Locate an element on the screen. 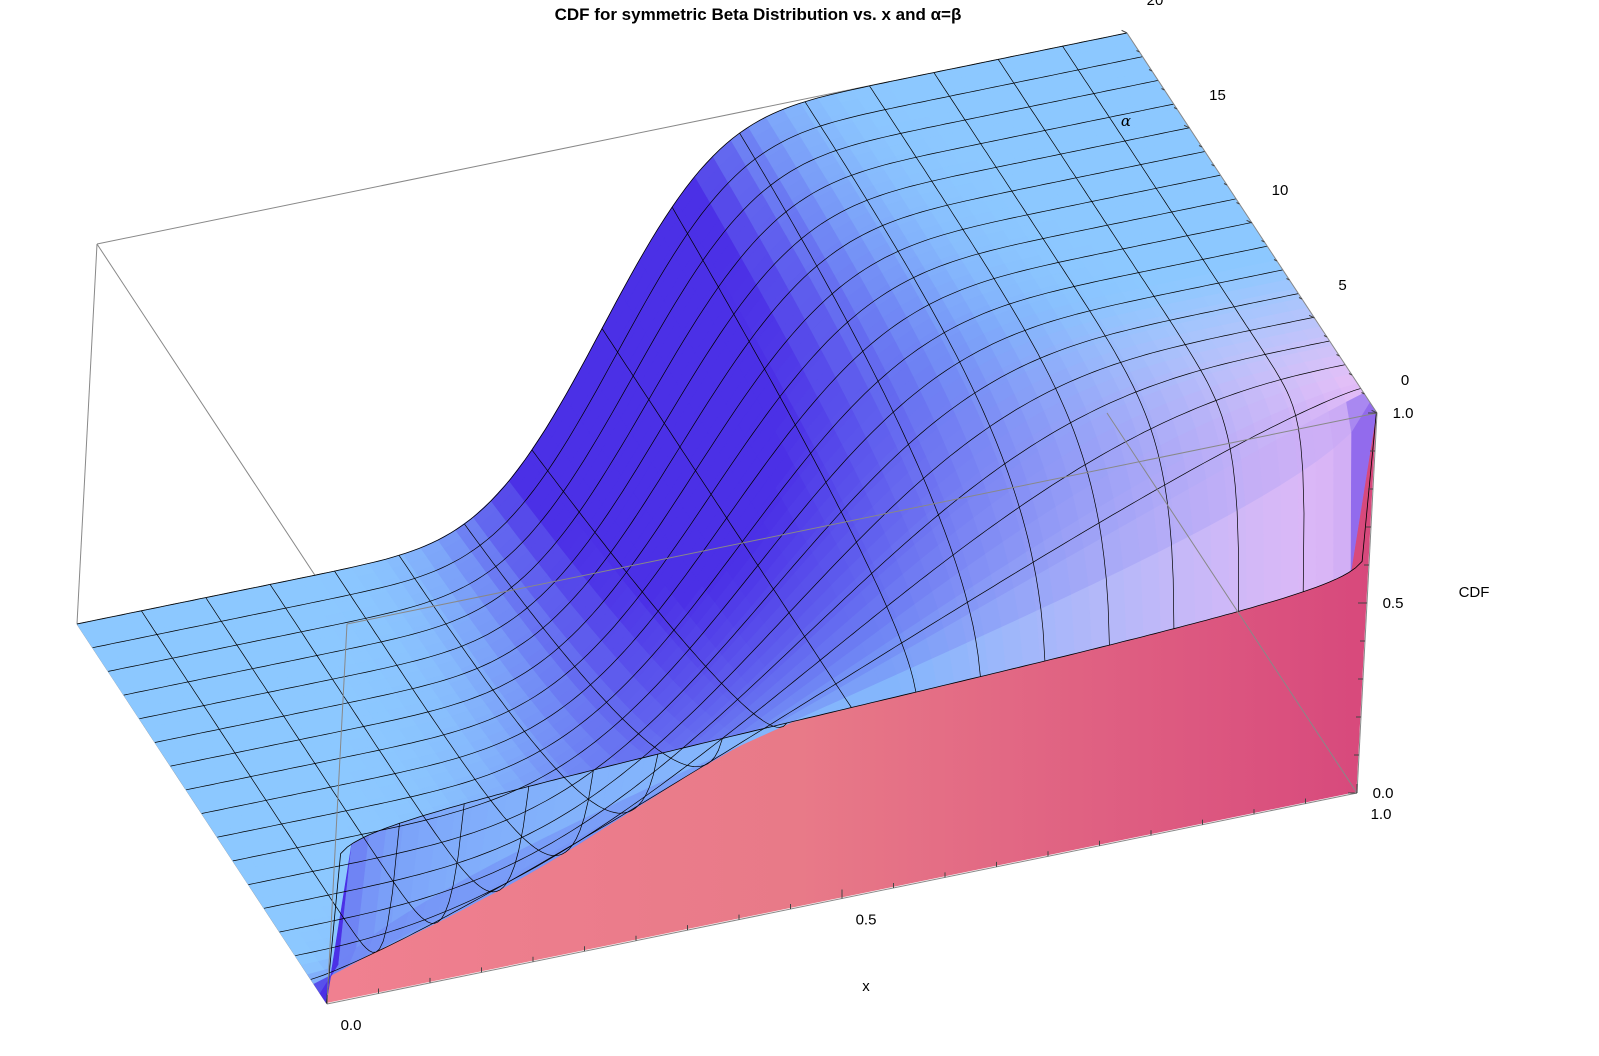  x-axis-label: x is located at coordinates (866, 986).